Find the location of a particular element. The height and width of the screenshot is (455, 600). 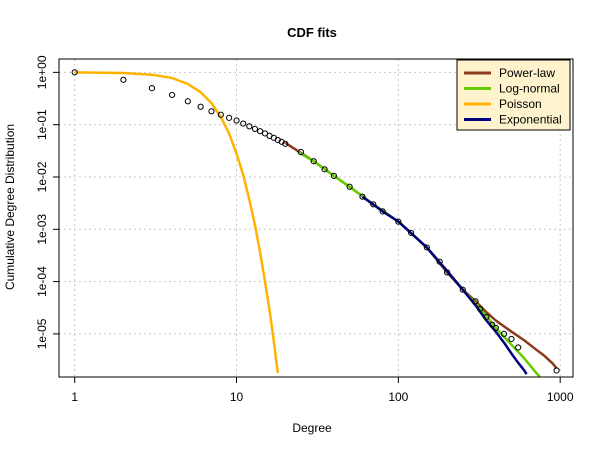

x-axis-label: Degree is located at coordinates (312, 428).